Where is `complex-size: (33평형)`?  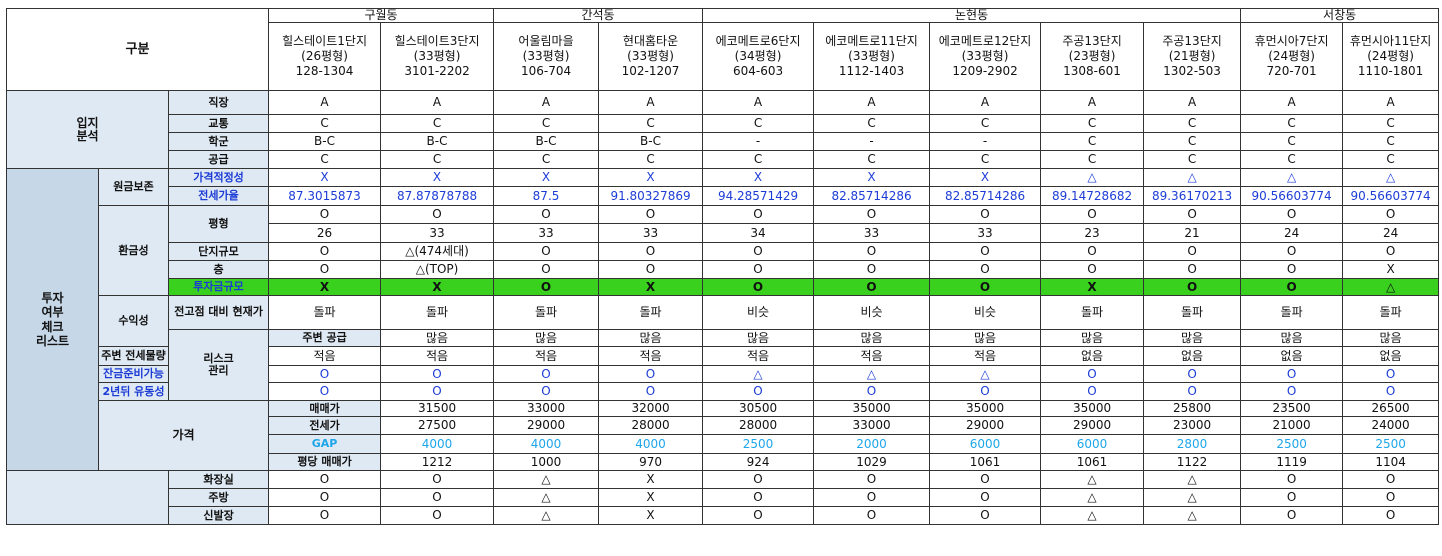
complex-size: (33평형) is located at coordinates (985, 56).